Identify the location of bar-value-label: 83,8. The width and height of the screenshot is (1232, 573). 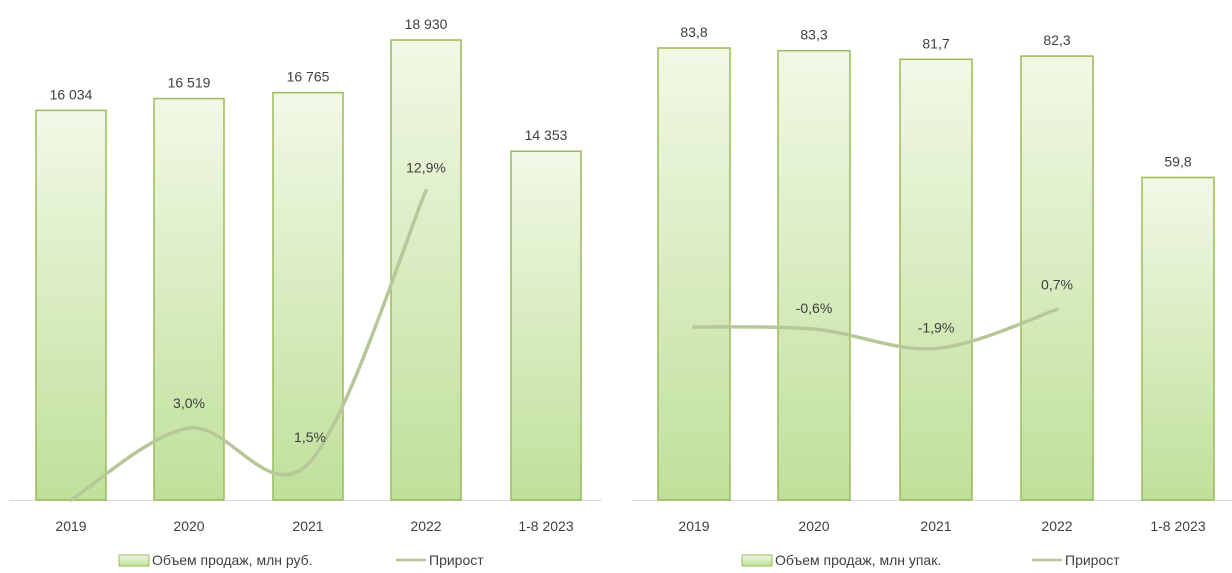
(693, 32).